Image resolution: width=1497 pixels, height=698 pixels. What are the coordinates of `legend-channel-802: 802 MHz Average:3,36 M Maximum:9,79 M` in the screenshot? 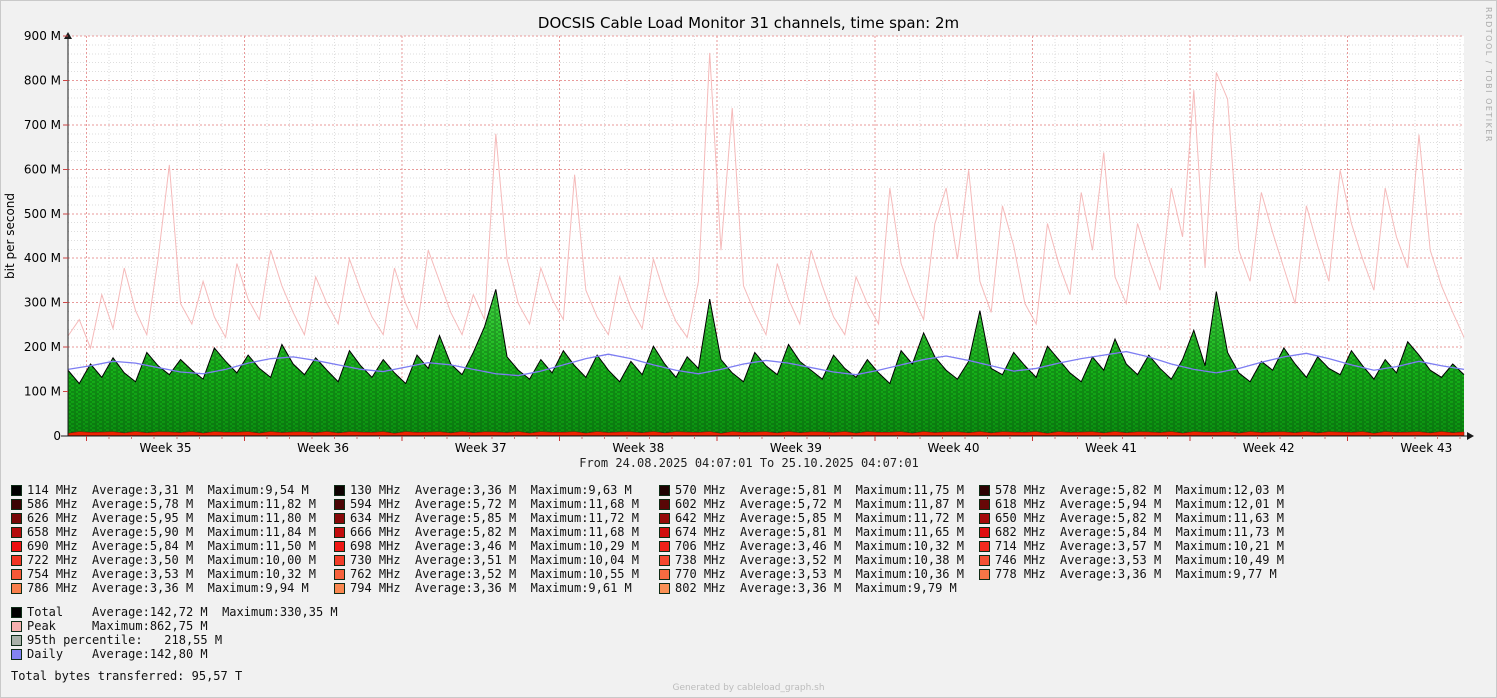 It's located at (819, 588).